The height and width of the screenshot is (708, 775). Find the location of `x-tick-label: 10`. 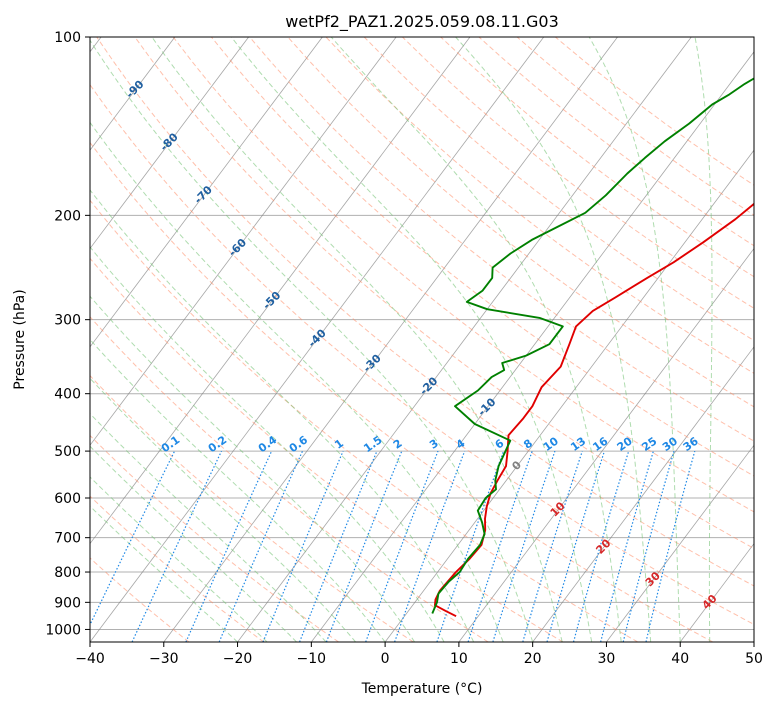

x-tick-label: 10 is located at coordinates (459, 659).